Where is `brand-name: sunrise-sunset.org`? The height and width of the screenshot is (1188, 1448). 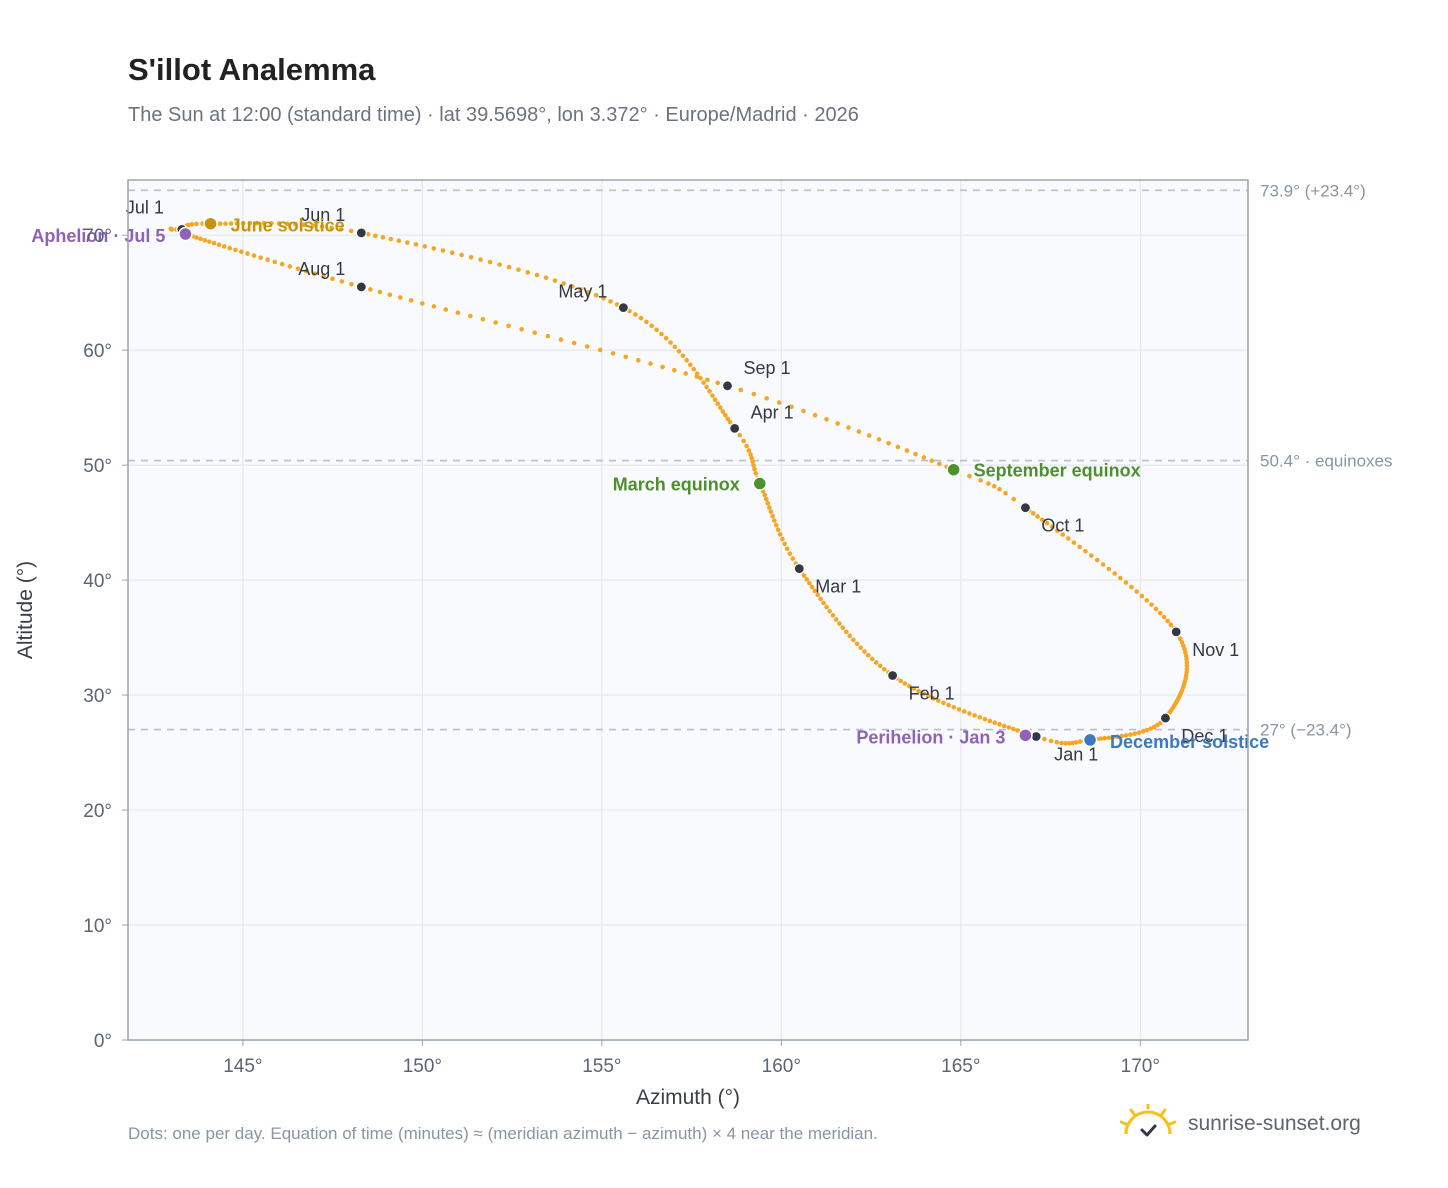
brand-name: sunrise-sunset.org is located at coordinates (1274, 1123).